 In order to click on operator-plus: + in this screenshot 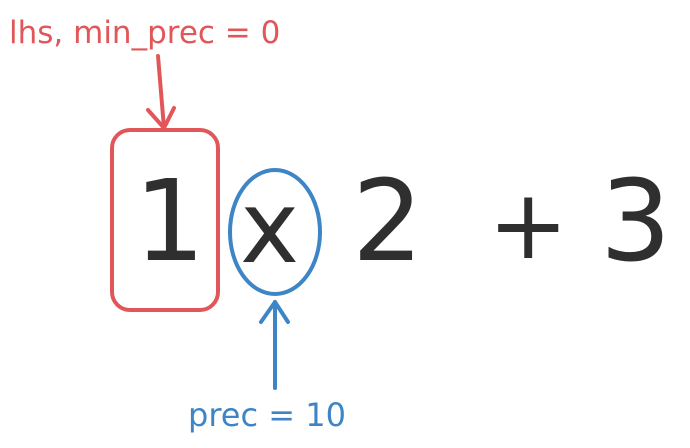, I will do `click(528, 225)`.